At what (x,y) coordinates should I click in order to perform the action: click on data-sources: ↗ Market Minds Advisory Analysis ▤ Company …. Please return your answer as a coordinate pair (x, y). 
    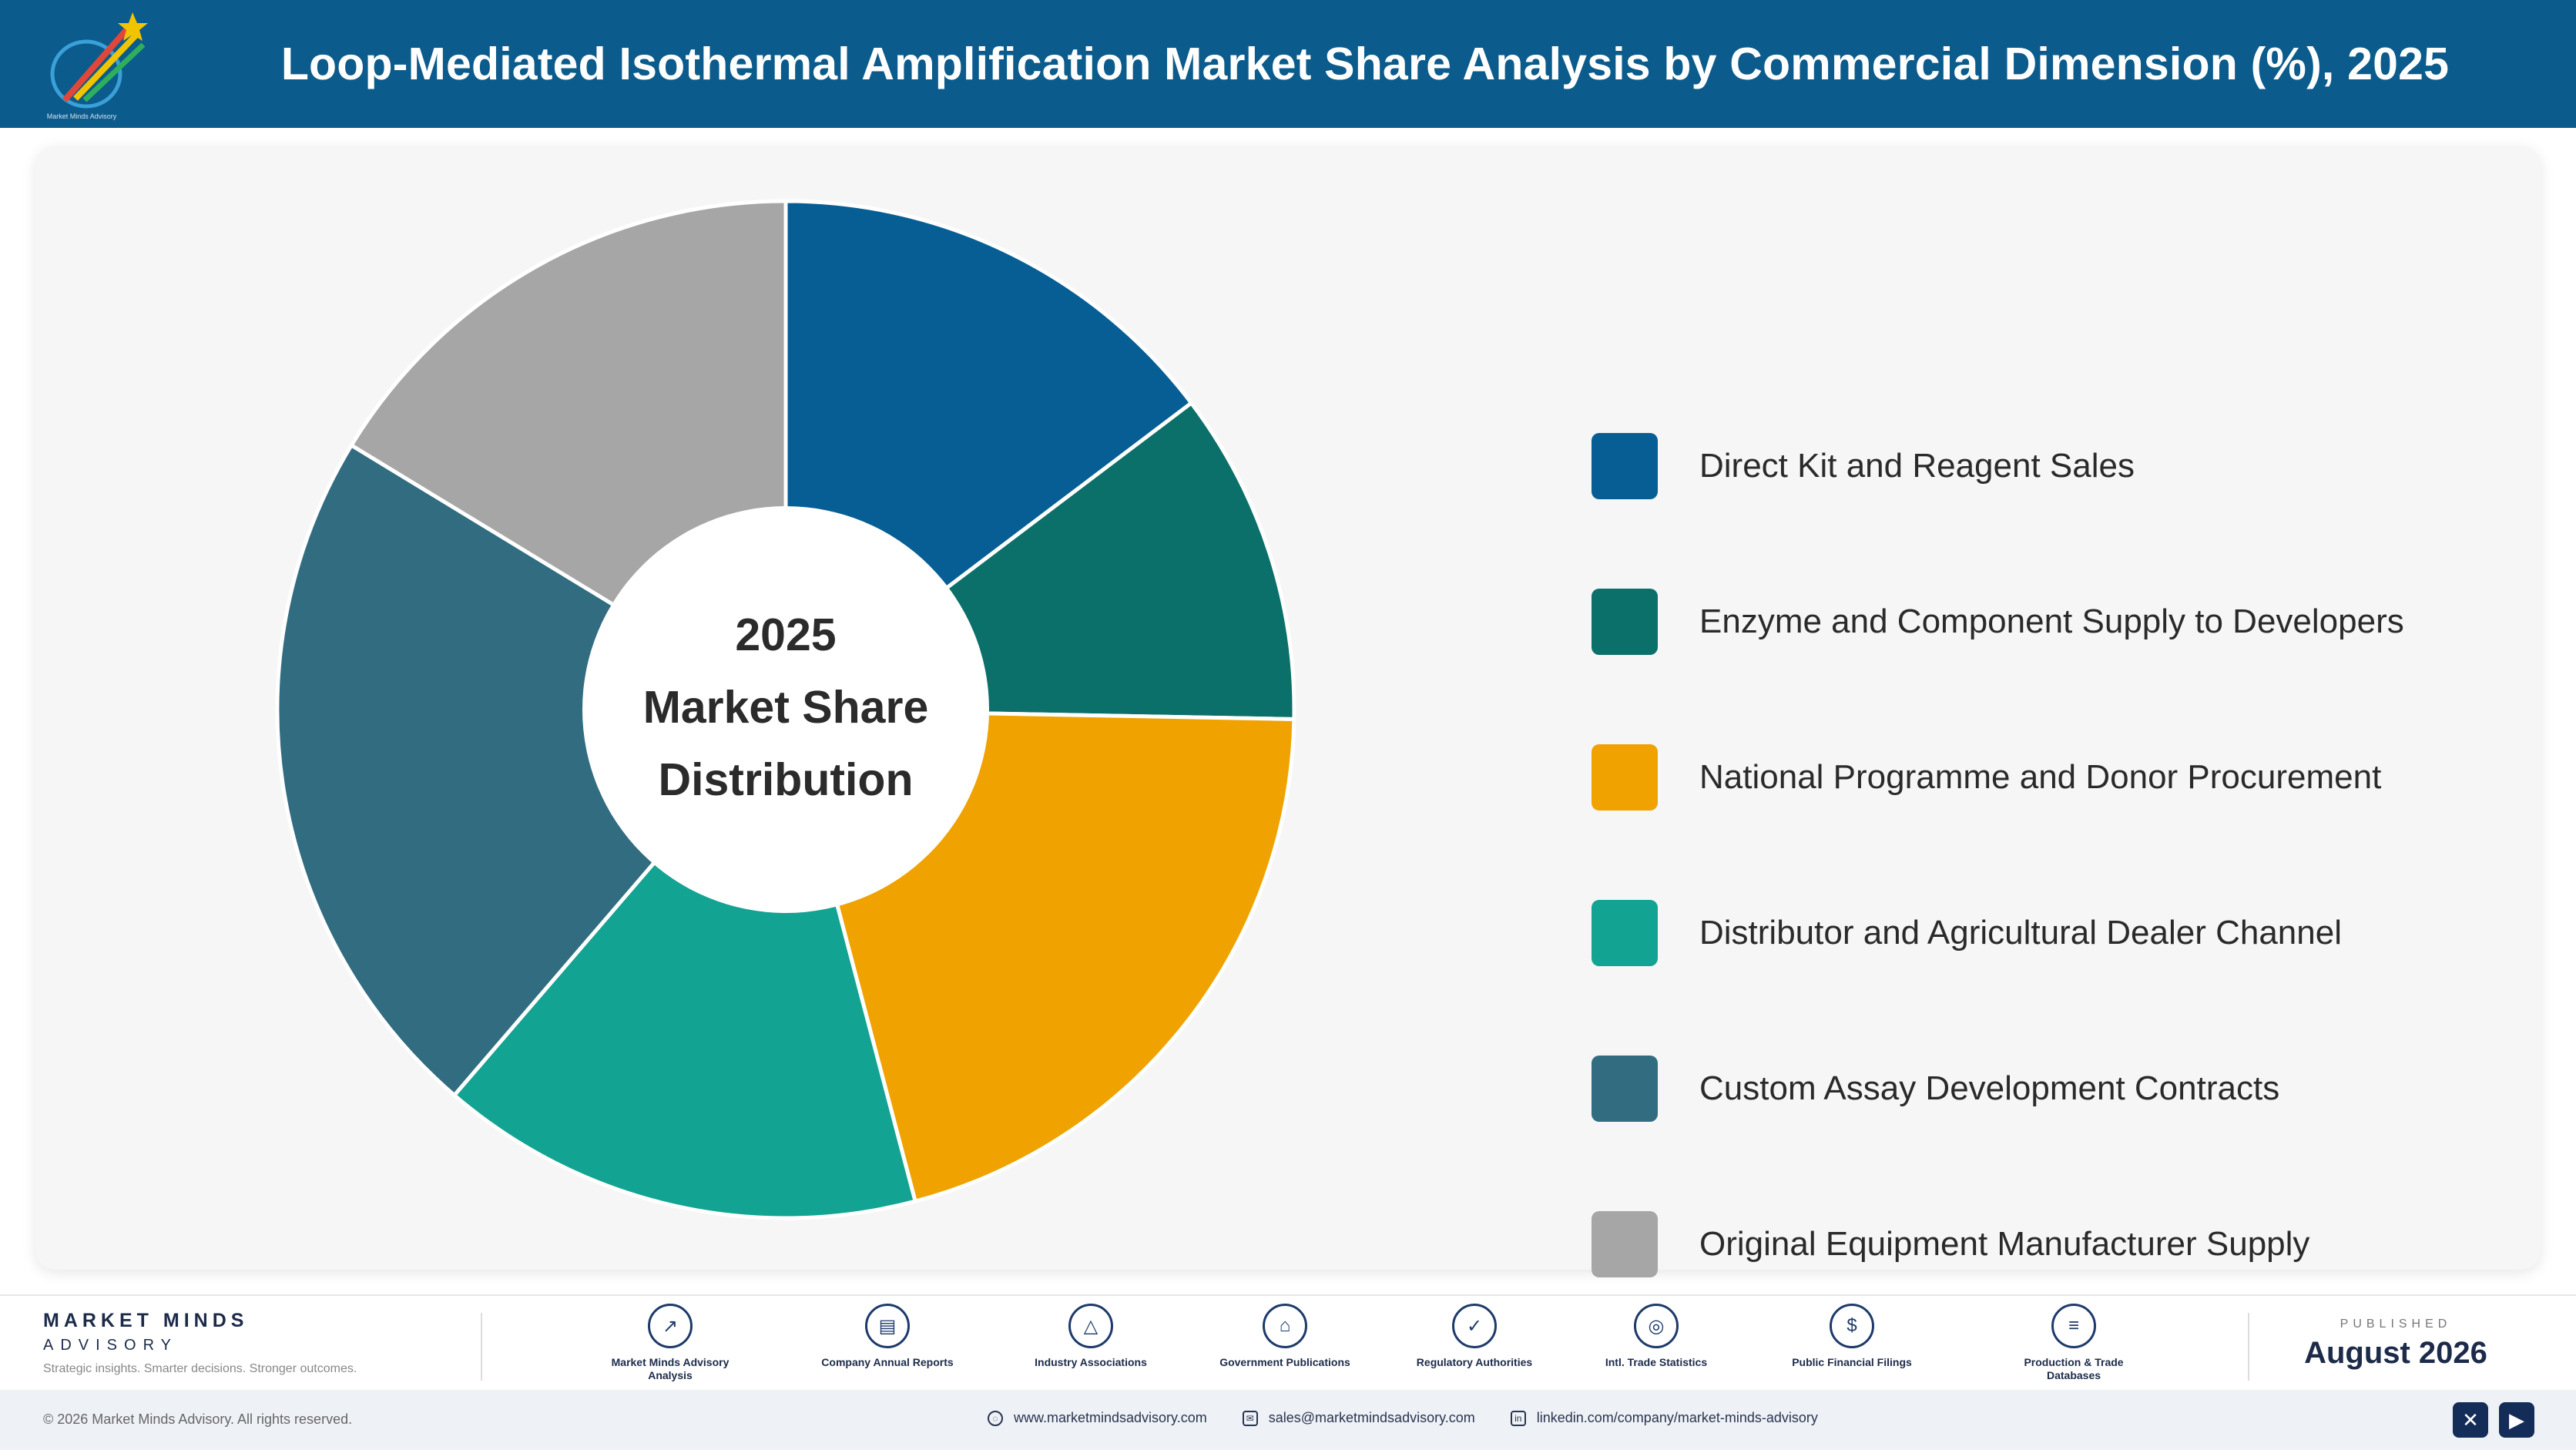
    Looking at the image, I should click on (1417, 1346).